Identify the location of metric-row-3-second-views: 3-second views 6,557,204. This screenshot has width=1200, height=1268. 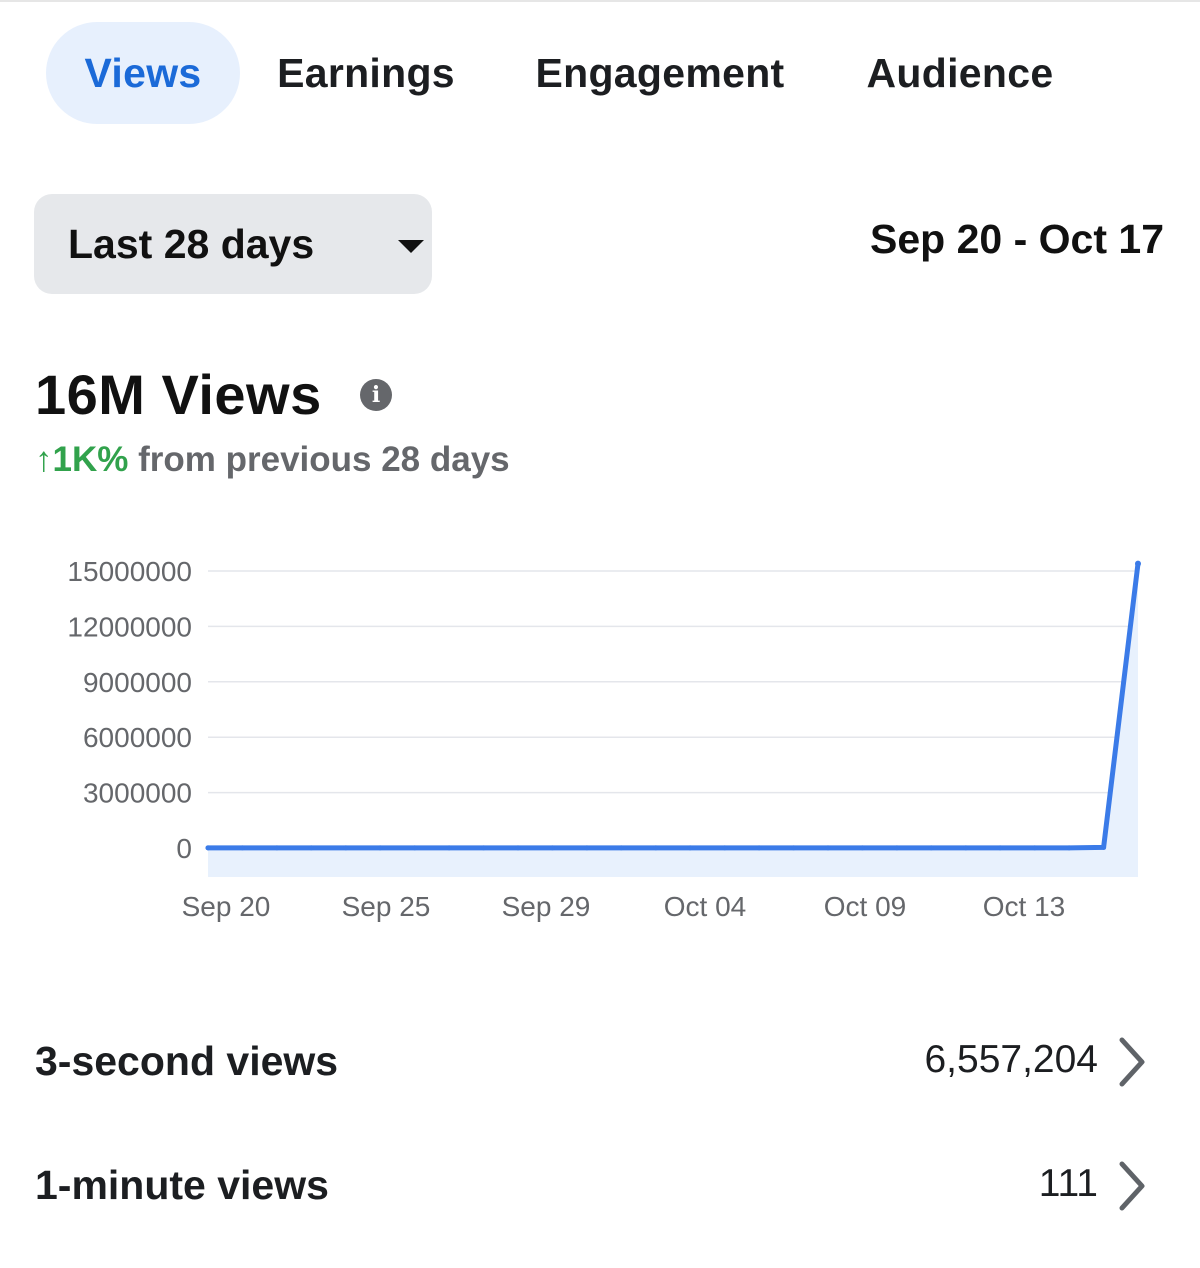
(600, 1062).